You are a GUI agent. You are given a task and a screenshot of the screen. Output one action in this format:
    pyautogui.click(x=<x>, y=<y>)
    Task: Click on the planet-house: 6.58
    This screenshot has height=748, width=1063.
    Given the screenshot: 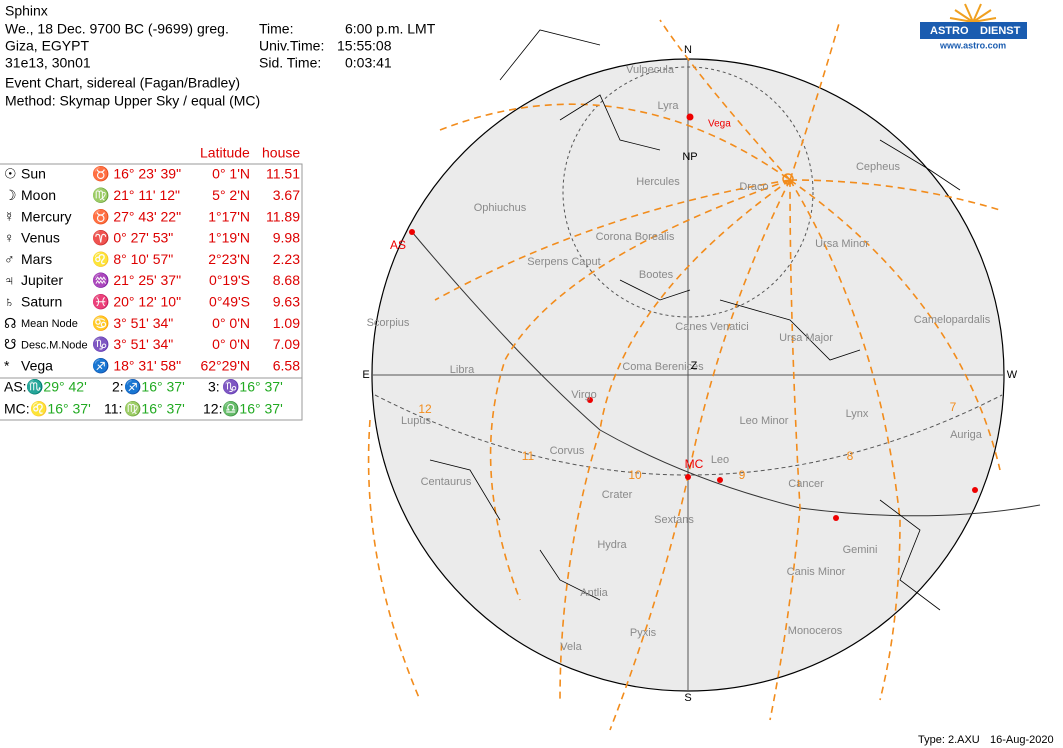 What is the action you would take?
    pyautogui.click(x=286, y=365)
    